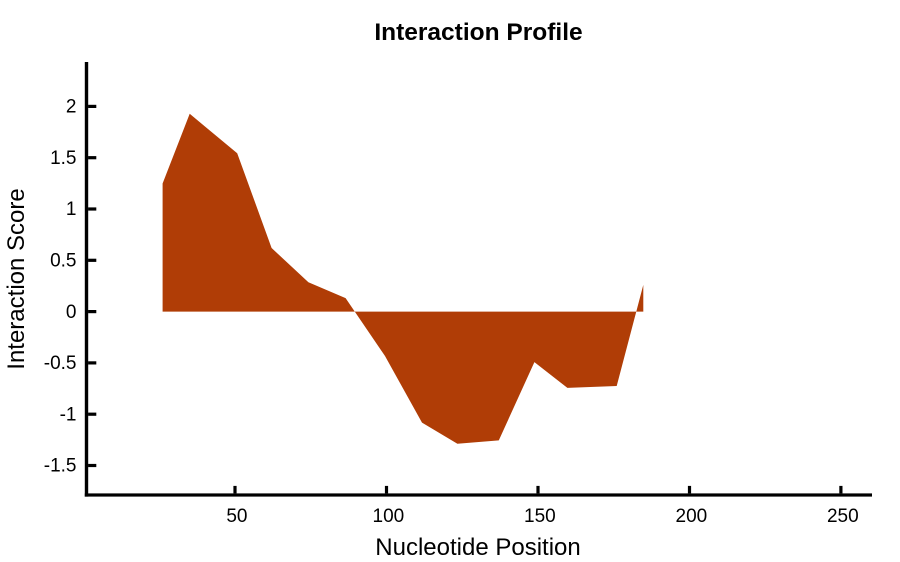 The height and width of the screenshot is (562, 900). Describe the element at coordinates (540, 516) in the screenshot. I see `svg-text: 150` at that location.